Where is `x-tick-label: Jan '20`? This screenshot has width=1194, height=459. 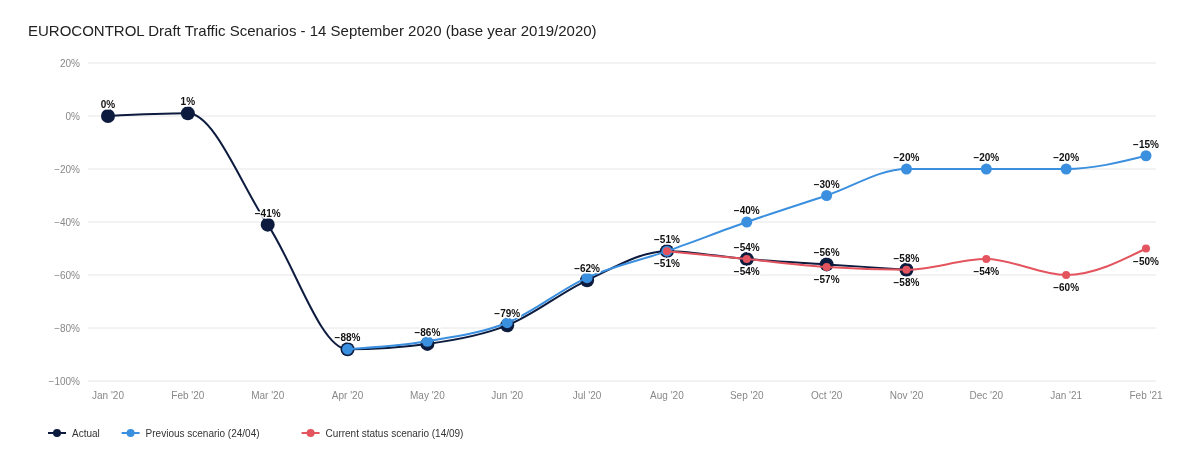 x-tick-label: Jan '20 is located at coordinates (108, 395).